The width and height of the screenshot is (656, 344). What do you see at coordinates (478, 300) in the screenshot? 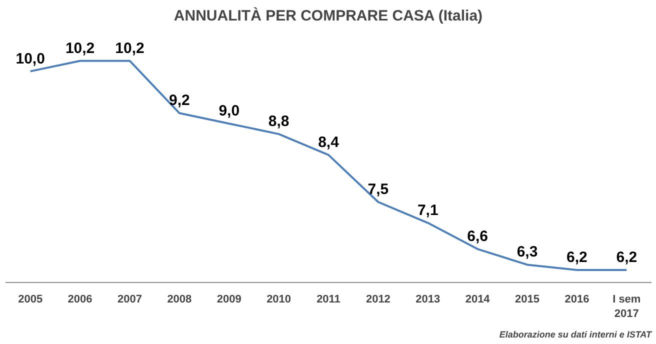
I see `x-tick-label: 2014` at bounding box center [478, 300].